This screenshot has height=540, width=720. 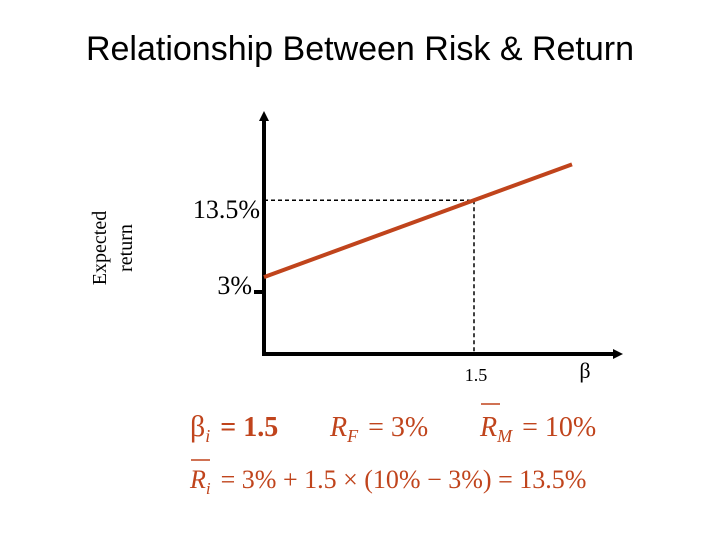 I want to click on beta-symbol: β, so click(x=197, y=426).